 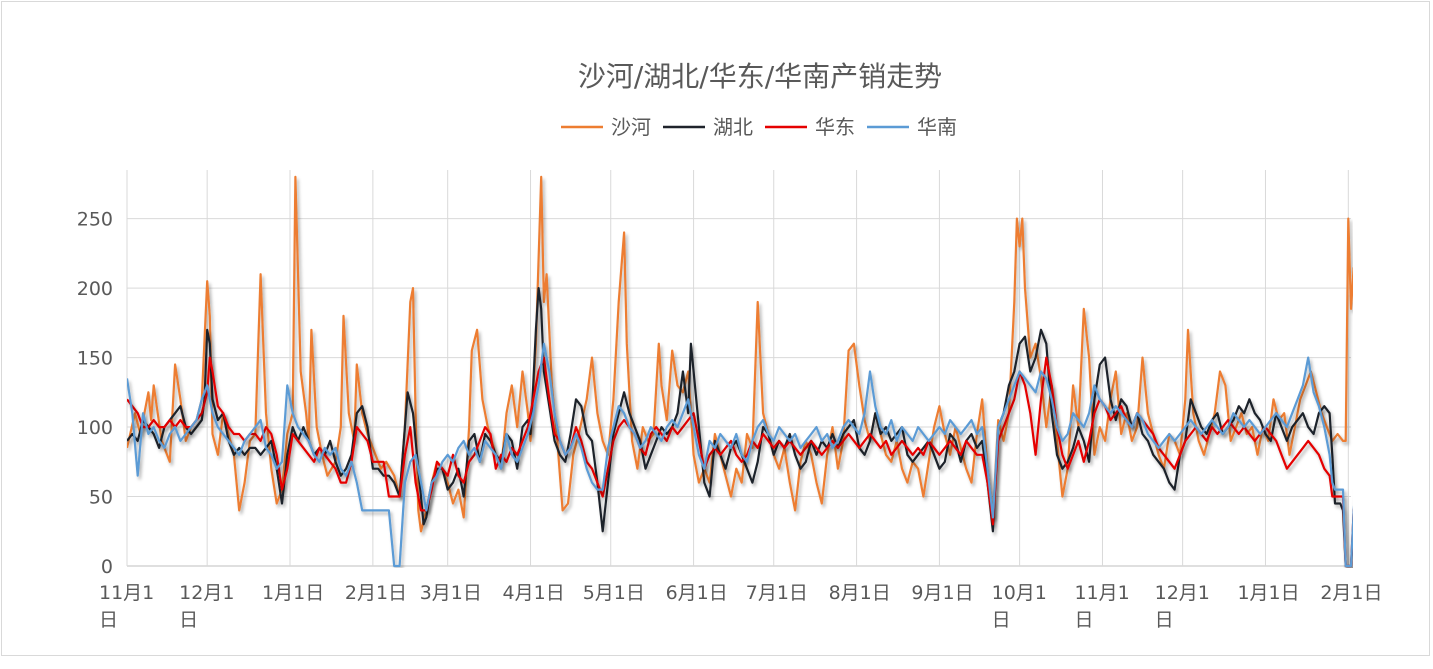 What do you see at coordinates (937, 127) in the screenshot?
I see `legend-label: 华南` at bounding box center [937, 127].